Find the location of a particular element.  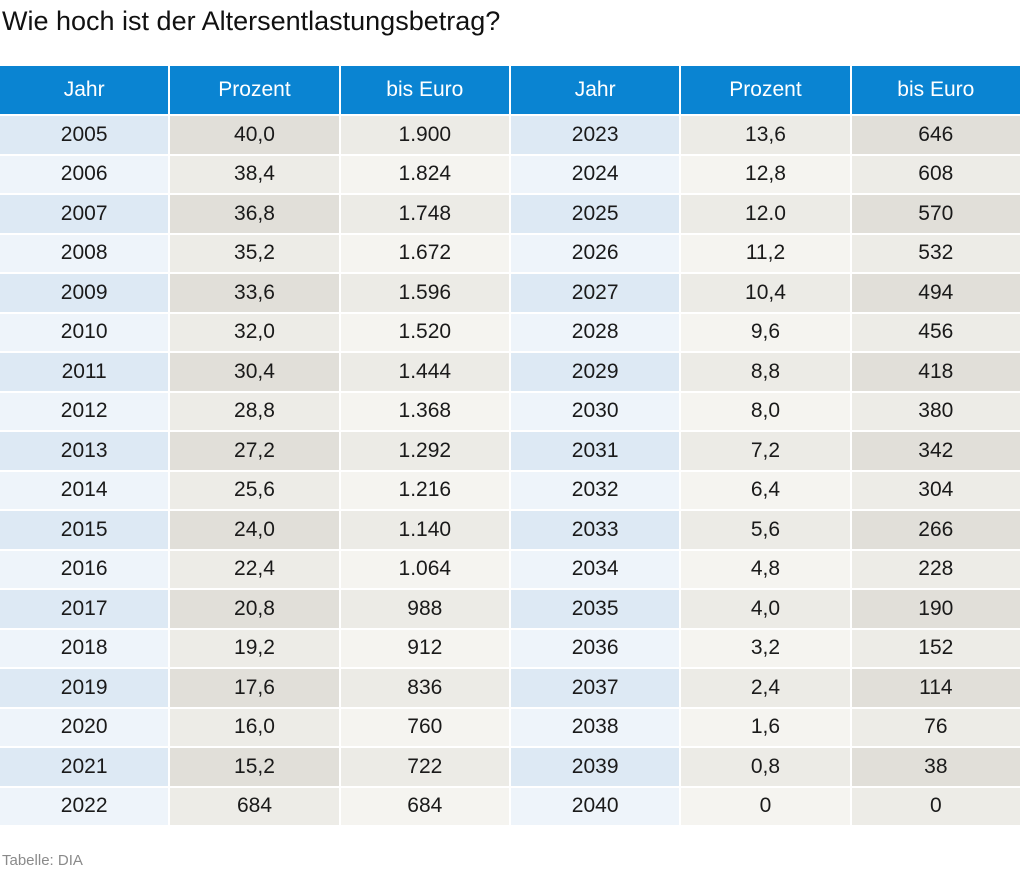

prozent-cell: 25,6 is located at coordinates (254, 490).